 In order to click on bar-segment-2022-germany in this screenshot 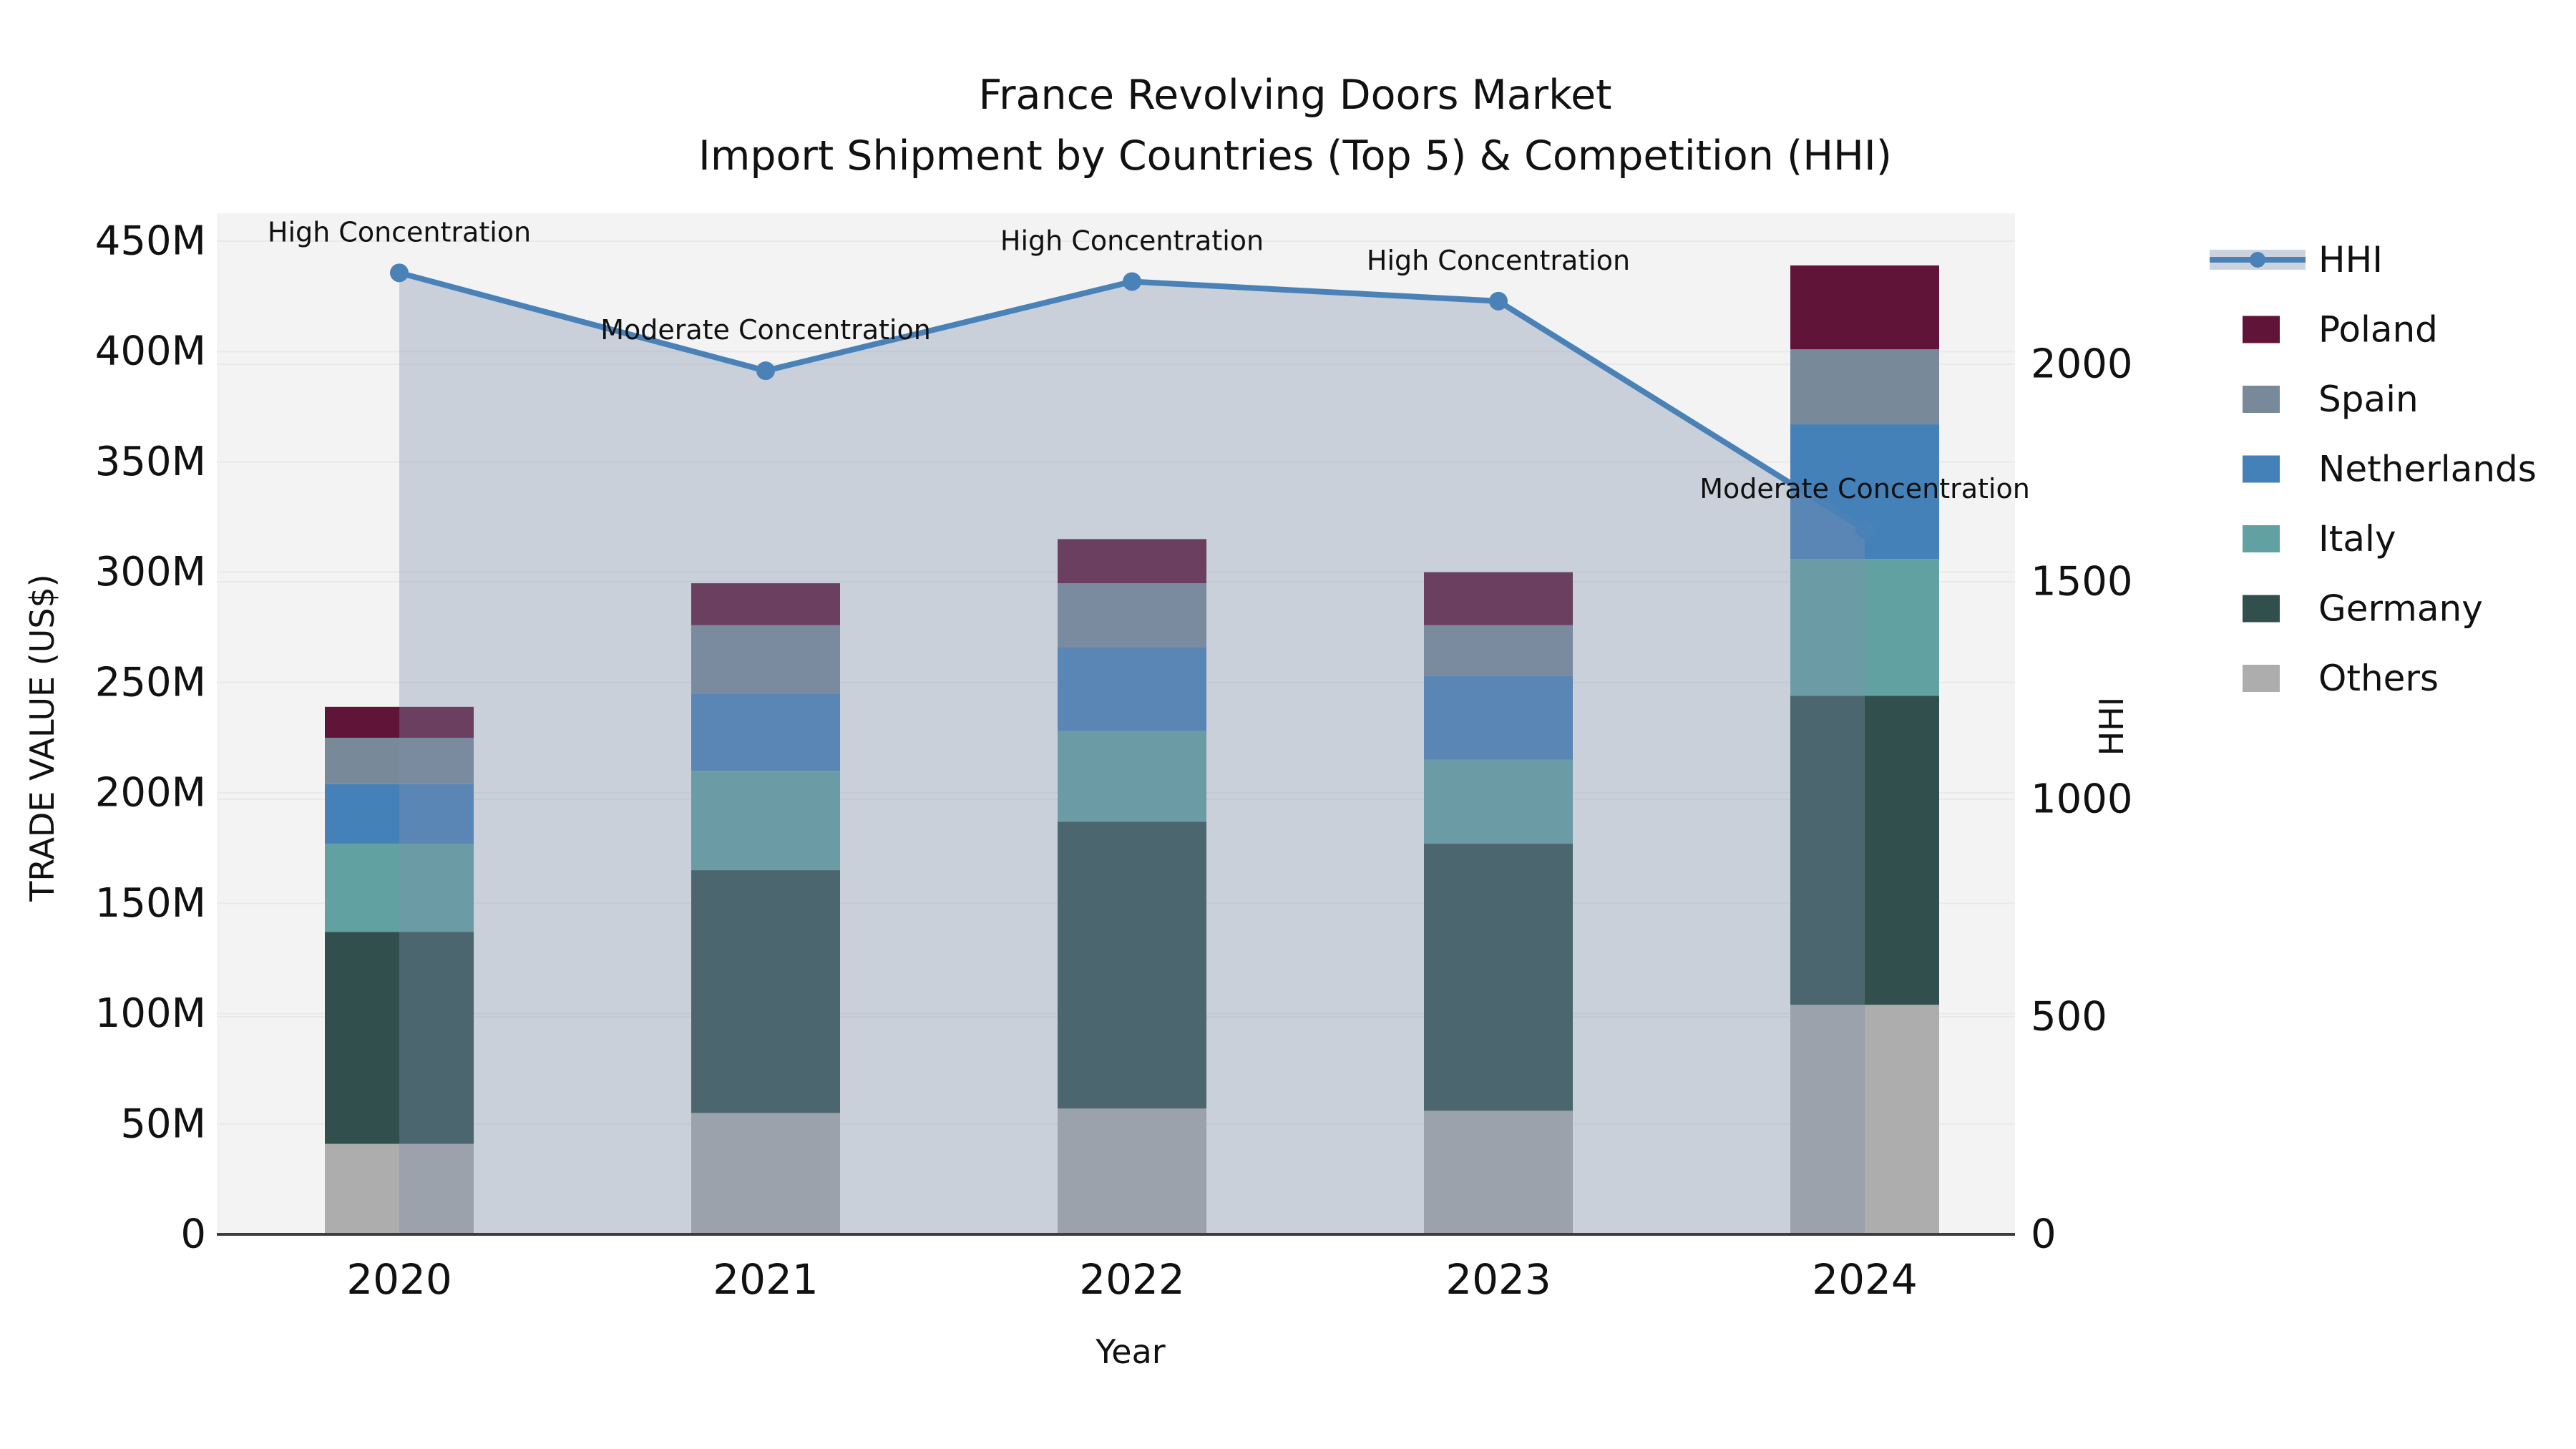, I will do `click(1132, 965)`.